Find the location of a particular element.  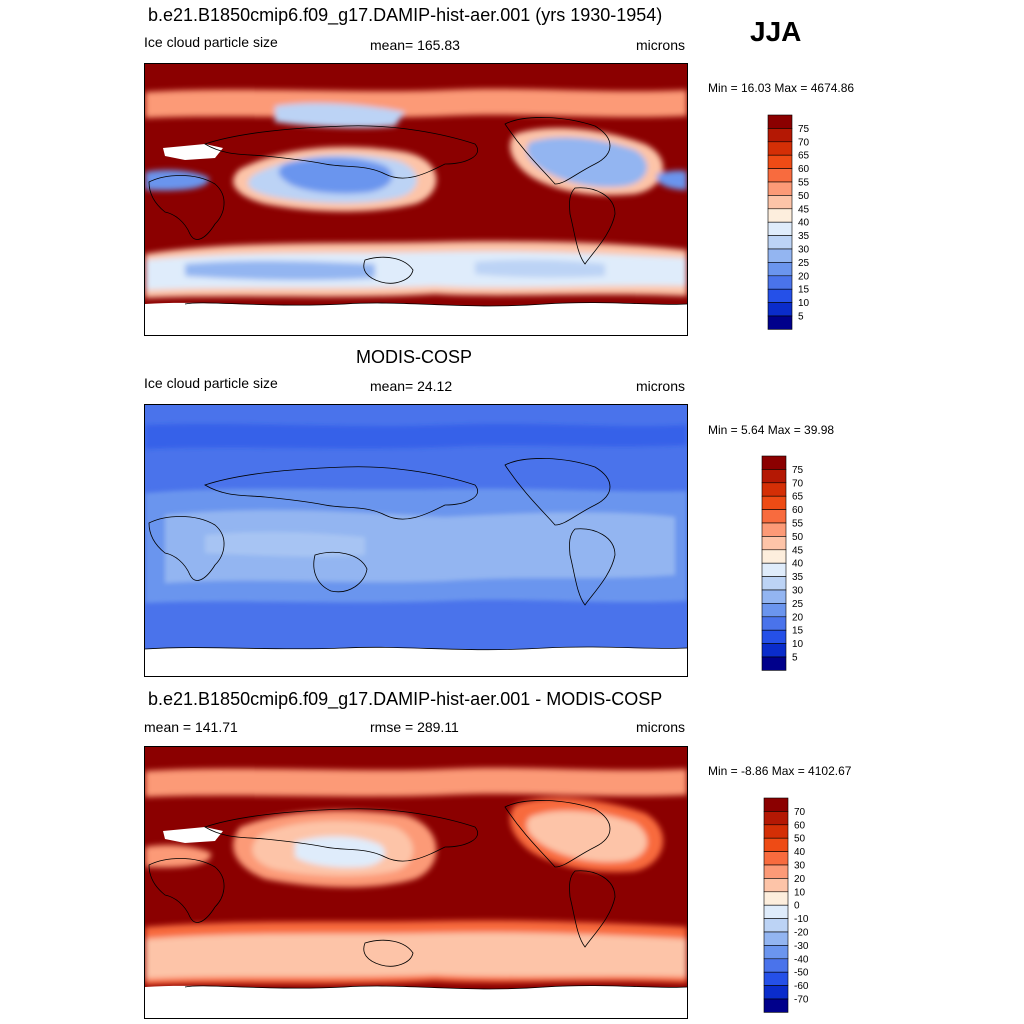

panel-2-colorbar-tick-label: 60 is located at coordinates (798, 510).